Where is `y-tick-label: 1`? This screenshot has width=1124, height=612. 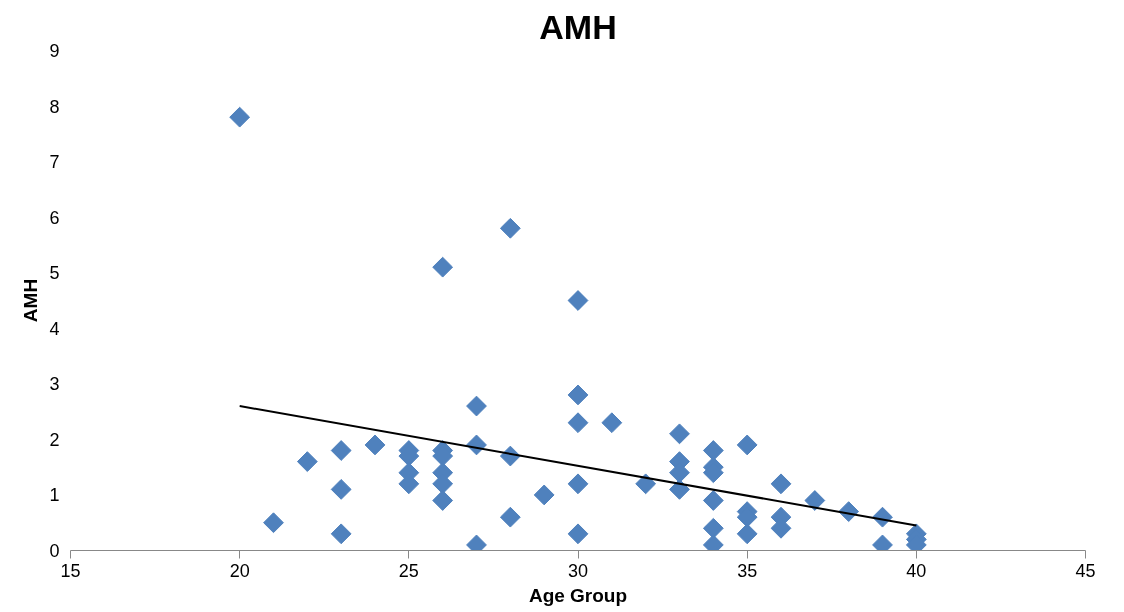
y-tick-label: 1 is located at coordinates (54, 495).